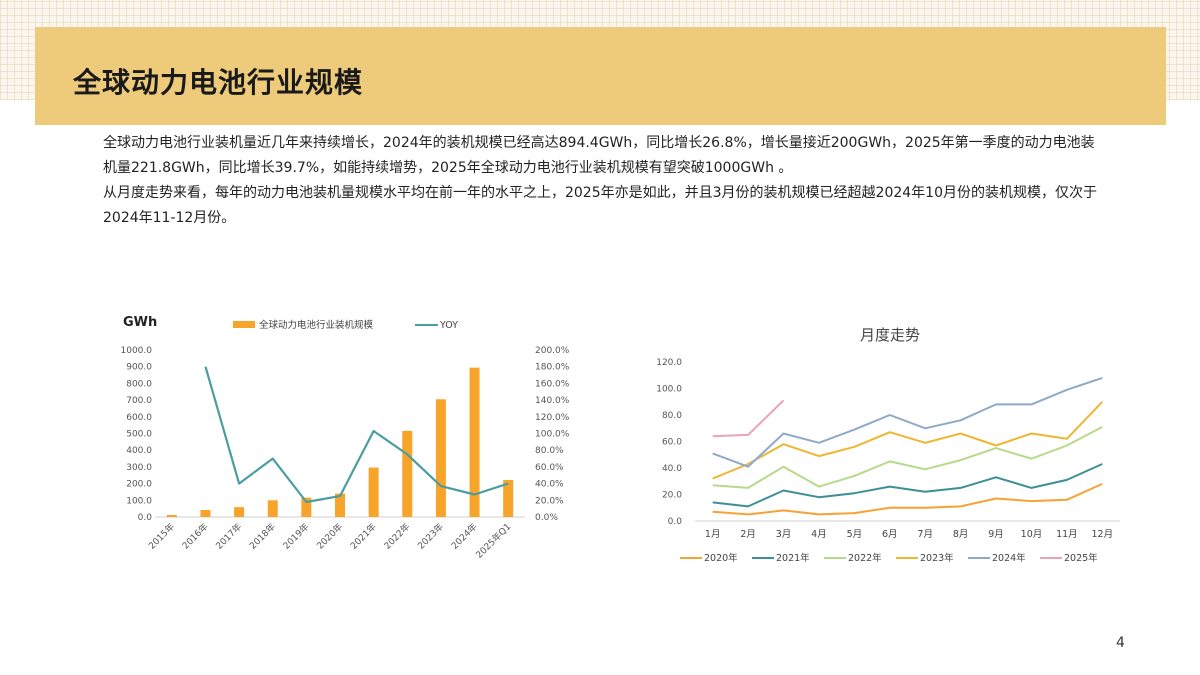 The image size is (1200, 675). Describe the element at coordinates (1081, 558) in the screenshot. I see `legend-label-2025年: 2025年` at that location.